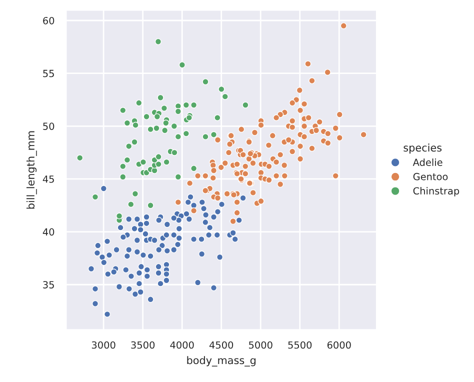 Image resolution: width=474 pixels, height=382 pixels. I want to click on legend-label: Chinstrap, so click(436, 191).